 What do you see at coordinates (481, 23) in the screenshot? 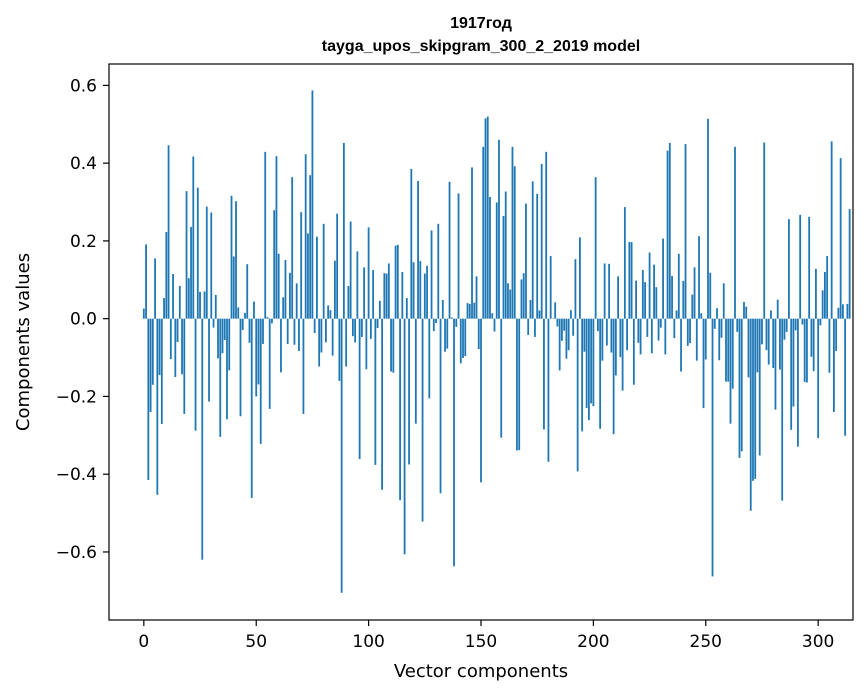
I see `chart-title: 1917год` at bounding box center [481, 23].